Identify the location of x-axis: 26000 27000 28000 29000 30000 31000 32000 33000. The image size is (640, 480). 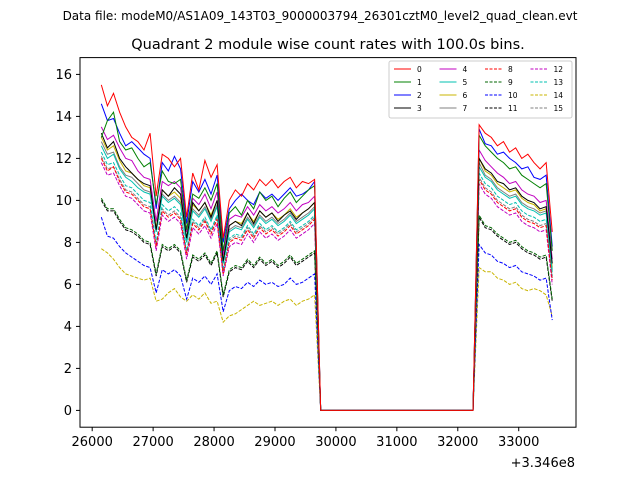
(305, 438).